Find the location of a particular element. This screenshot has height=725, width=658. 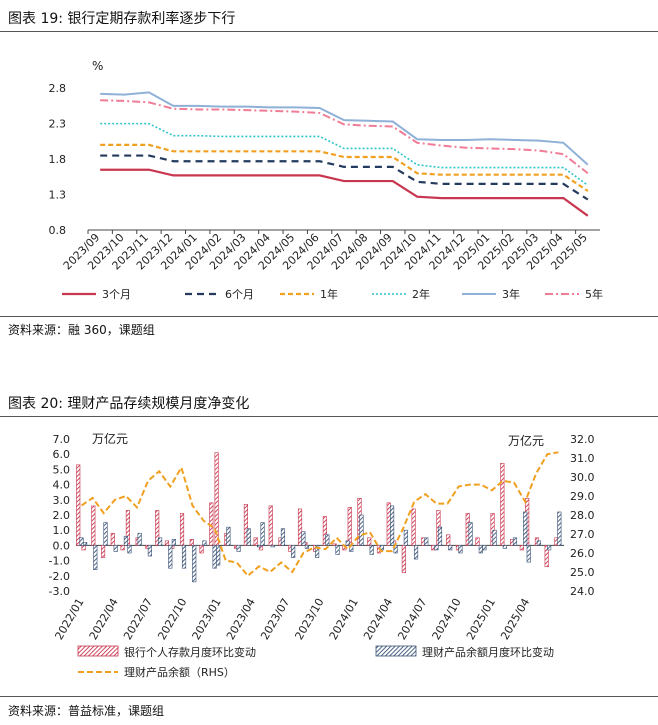

left-y-tick-label: 7.0 is located at coordinates (62, 439).